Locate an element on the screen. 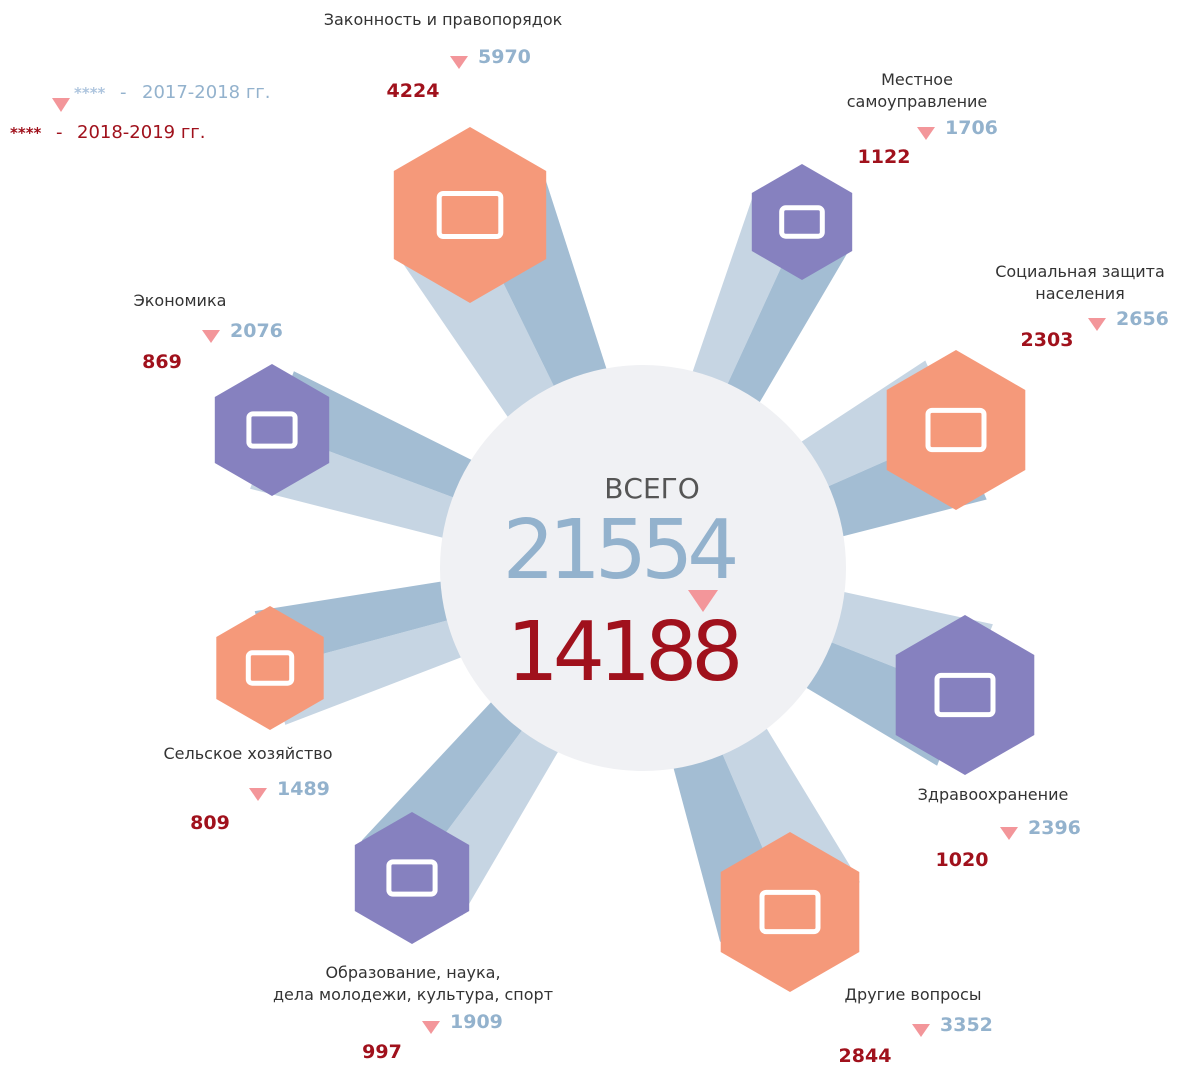  center-label: ВСЕГО is located at coordinates (652, 488).